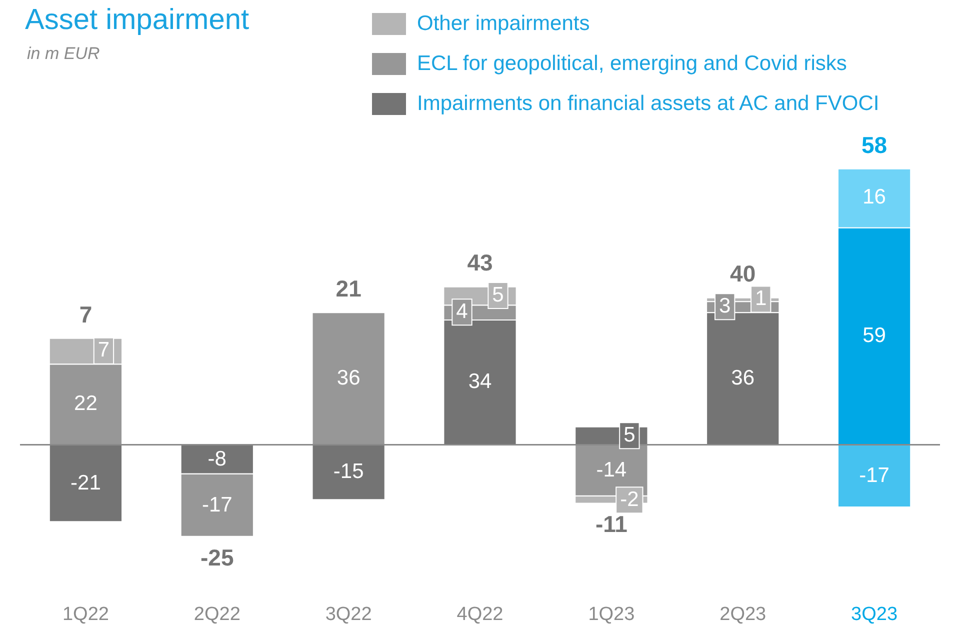 Image resolution: width=980 pixels, height=633 pixels. What do you see at coordinates (217, 614) in the screenshot?
I see `x-tick-label: 2Q22` at bounding box center [217, 614].